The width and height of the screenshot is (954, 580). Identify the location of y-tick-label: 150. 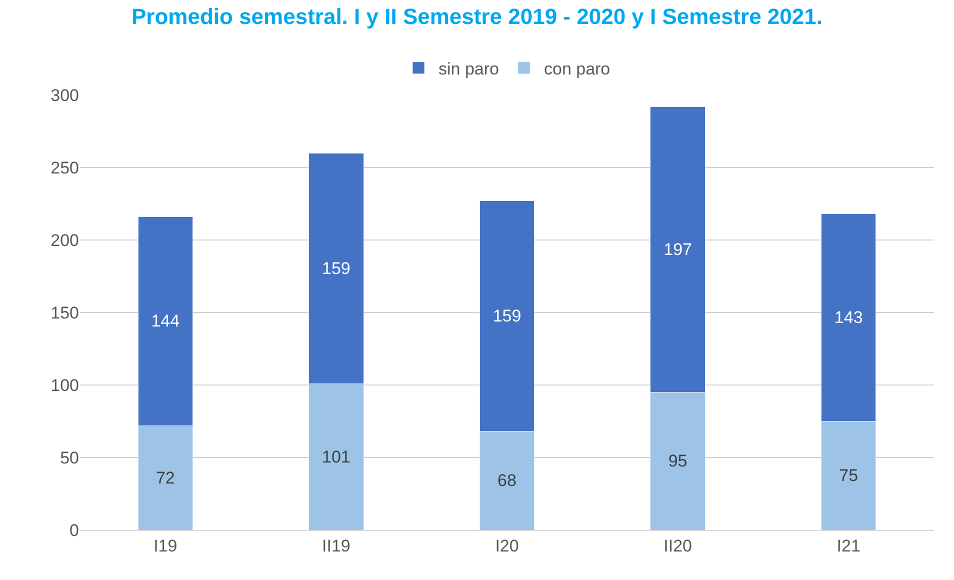
(64, 312).